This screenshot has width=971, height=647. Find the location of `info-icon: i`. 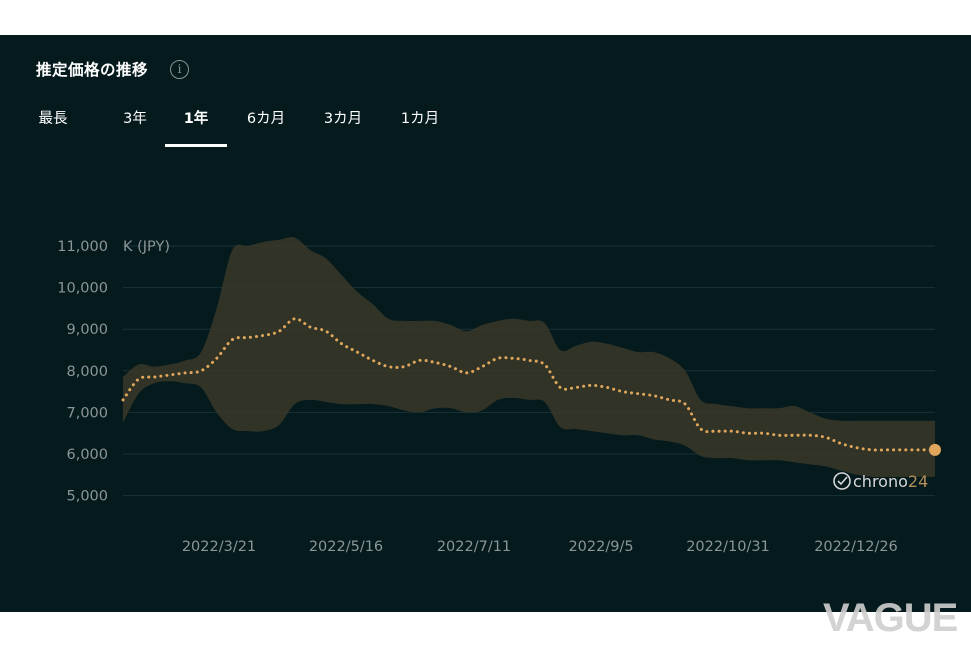

info-icon: i is located at coordinates (180, 69).